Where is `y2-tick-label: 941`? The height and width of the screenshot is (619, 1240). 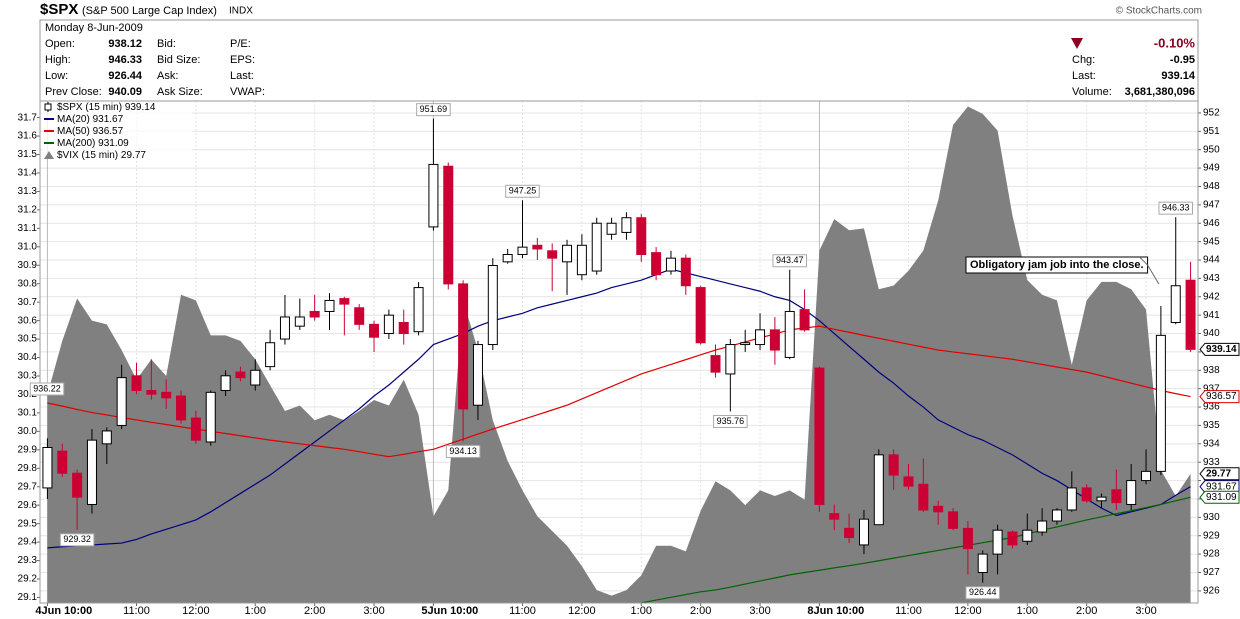 y2-tick-label: 941 is located at coordinates (1211, 315).